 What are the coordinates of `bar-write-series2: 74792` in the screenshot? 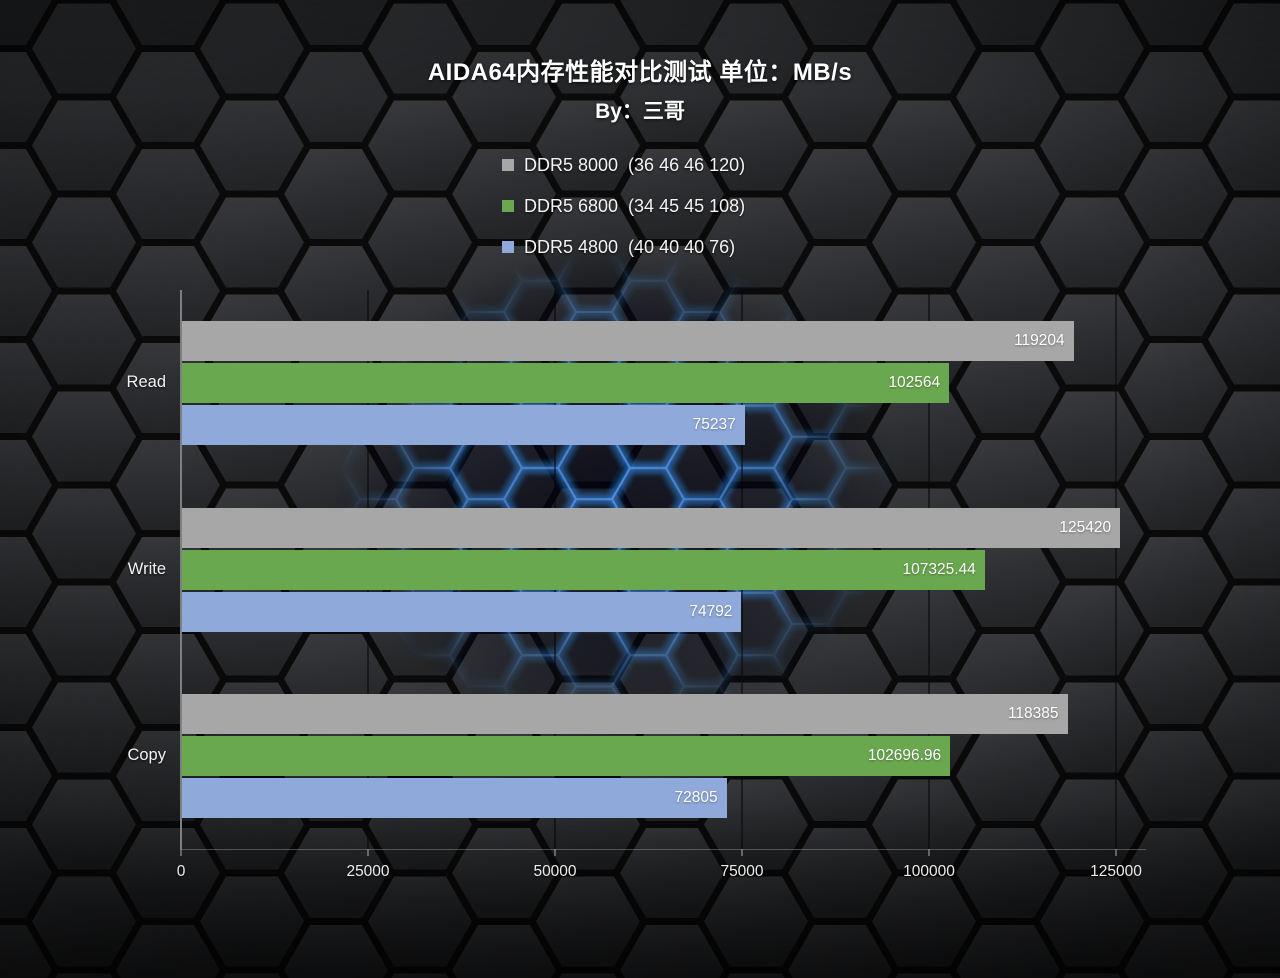 It's located at (462, 611).